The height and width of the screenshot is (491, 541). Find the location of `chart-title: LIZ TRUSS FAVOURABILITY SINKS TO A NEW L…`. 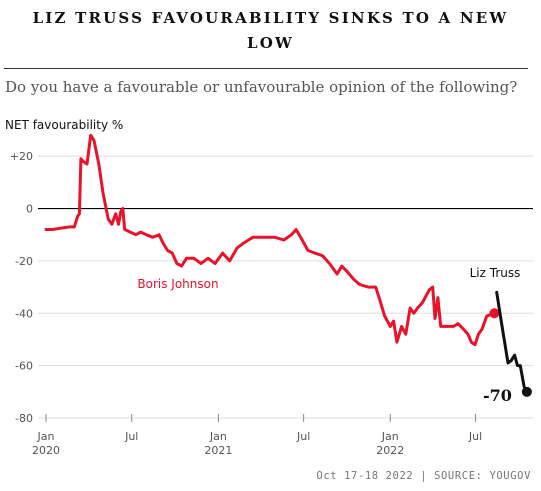

chart-title: LIZ TRUSS FAVOURABILITY SINKS TO A NEW L… is located at coordinates (270, 31).